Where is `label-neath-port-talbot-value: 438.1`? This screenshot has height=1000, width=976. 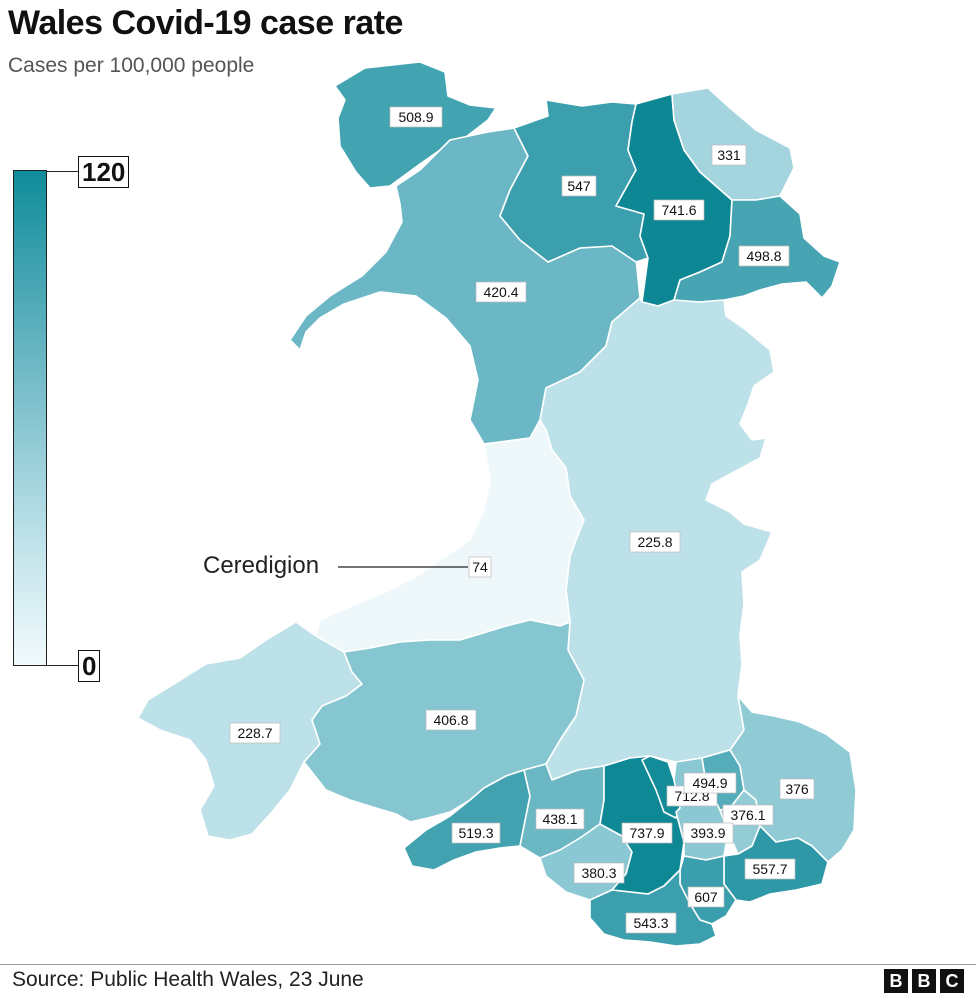 label-neath-port-talbot-value: 438.1 is located at coordinates (559, 819).